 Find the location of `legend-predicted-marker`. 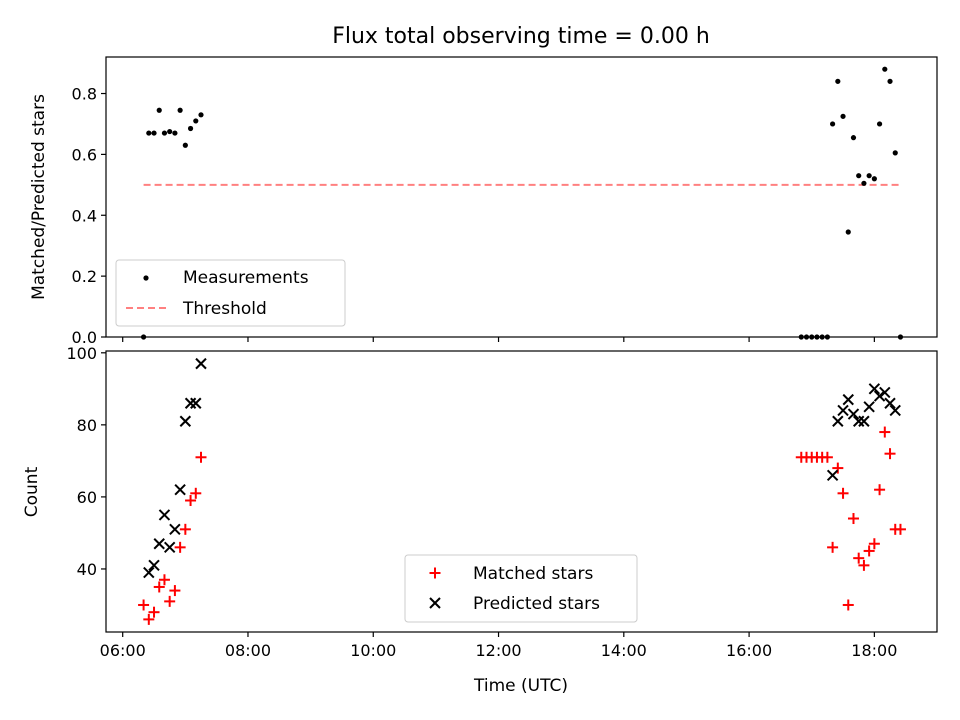

legend-predicted-marker is located at coordinates (435, 603).